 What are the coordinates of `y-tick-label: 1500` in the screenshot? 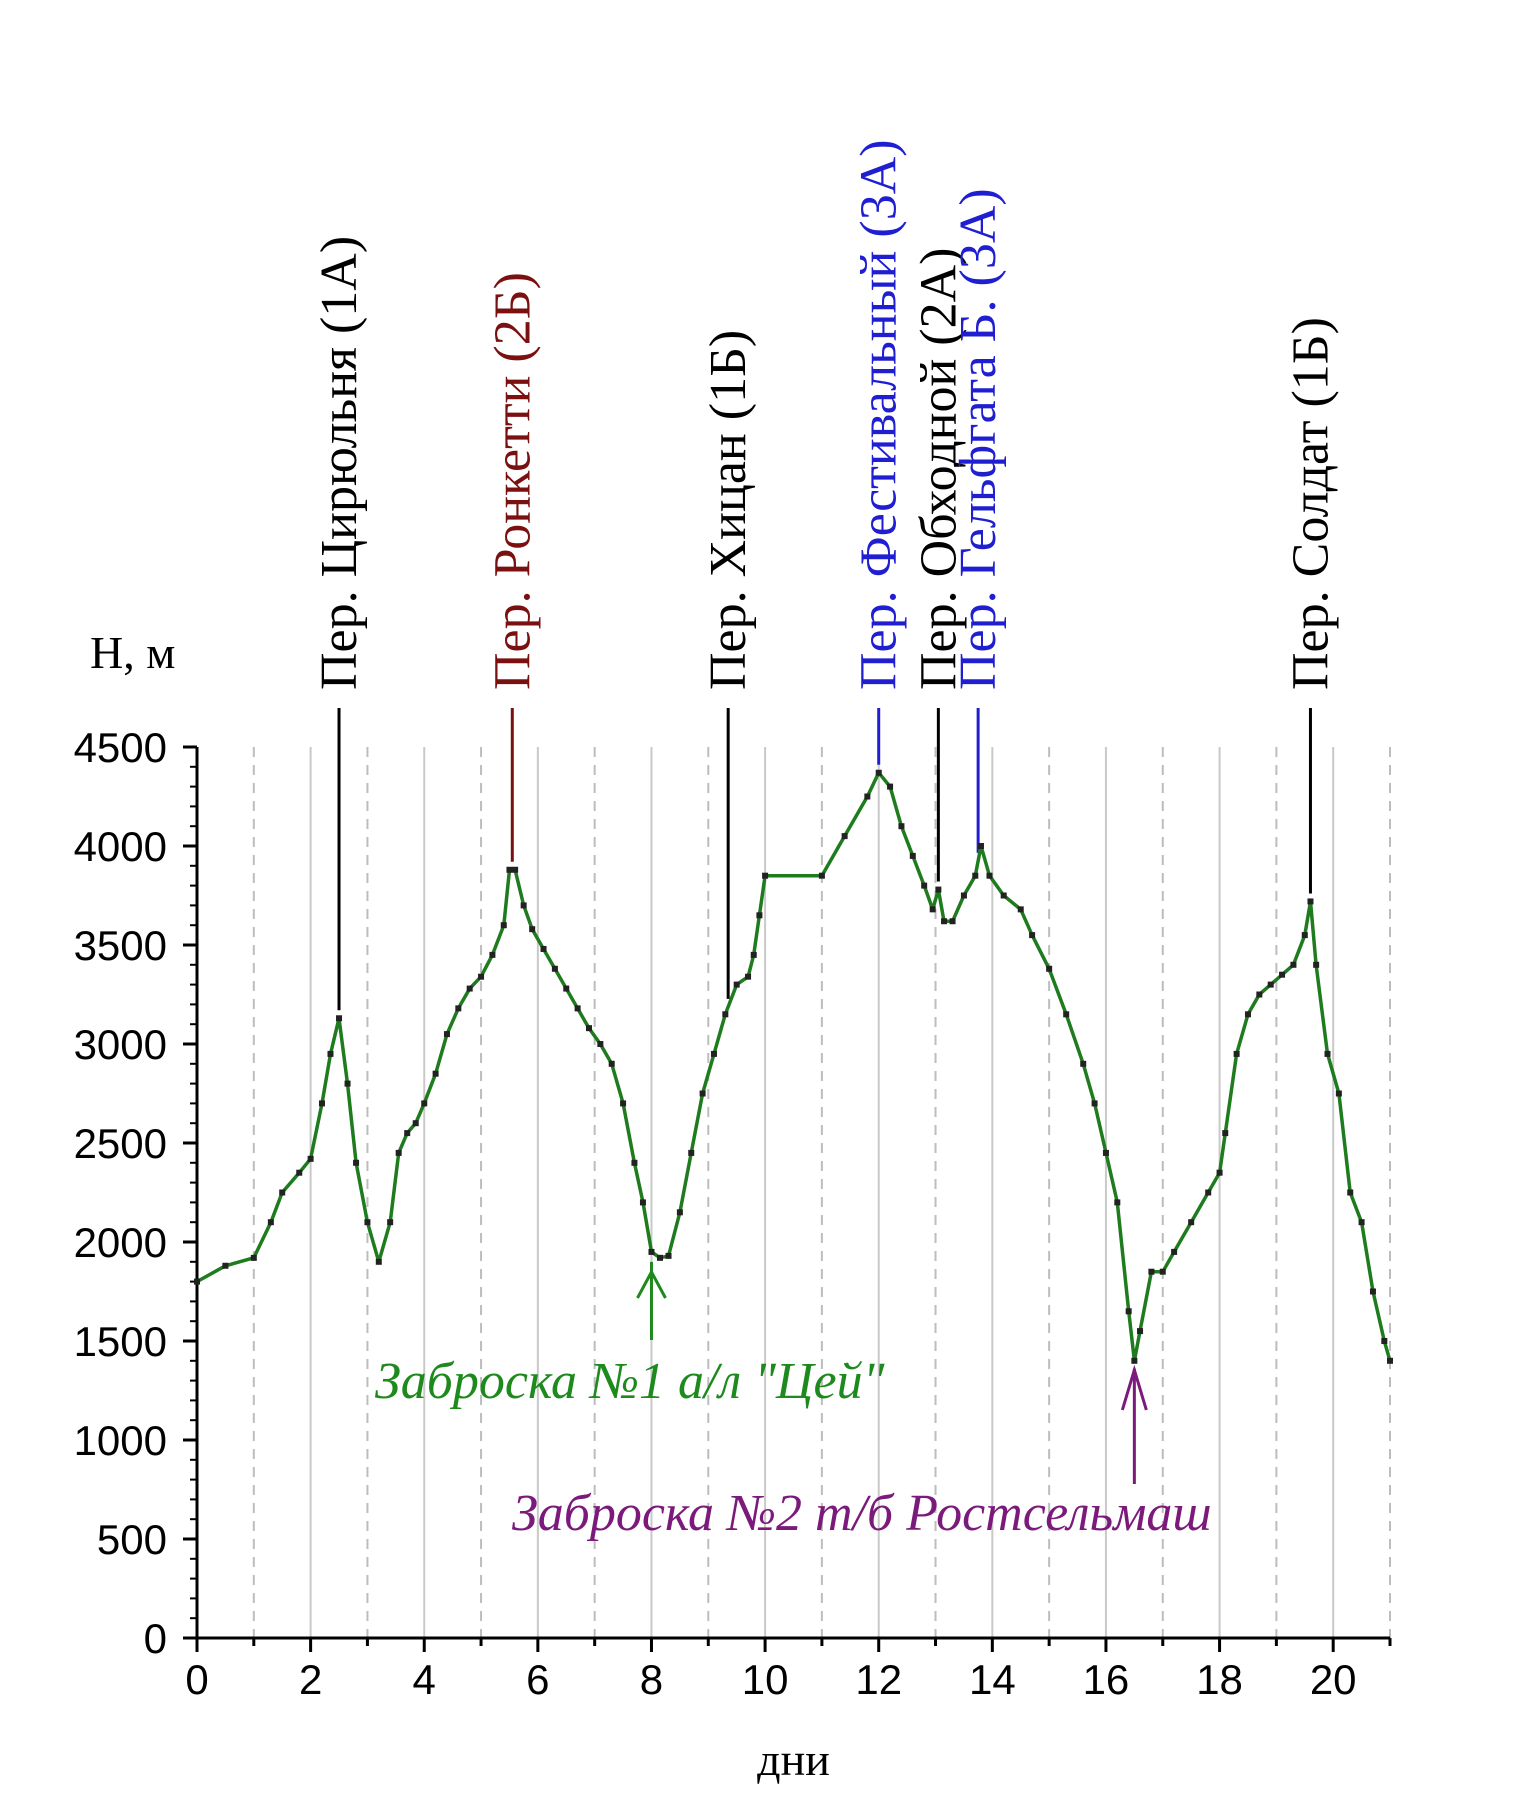 It's located at (120, 1341).